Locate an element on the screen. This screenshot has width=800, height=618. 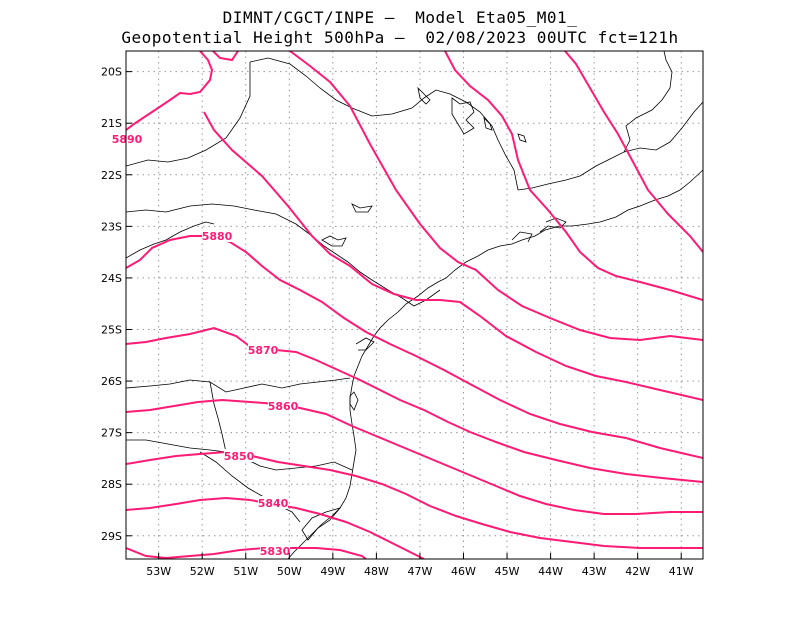
contour-label: 5870 is located at coordinates (263, 350).